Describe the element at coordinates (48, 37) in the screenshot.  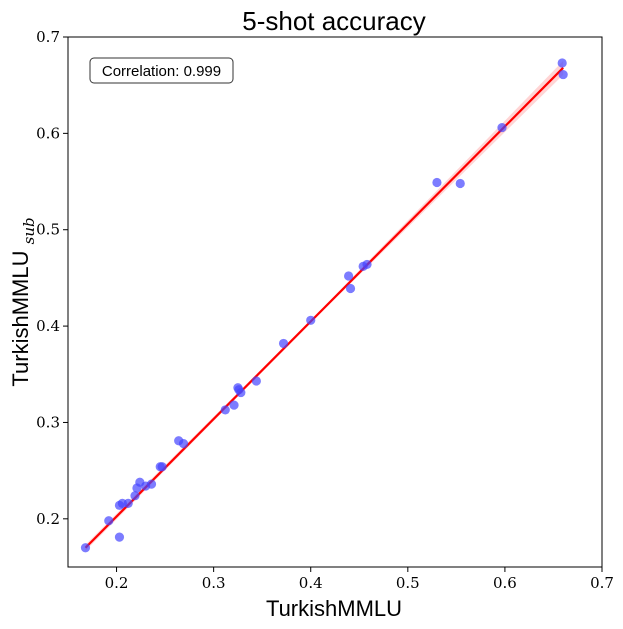
I see `y-tick-label-5: 0.7` at that location.